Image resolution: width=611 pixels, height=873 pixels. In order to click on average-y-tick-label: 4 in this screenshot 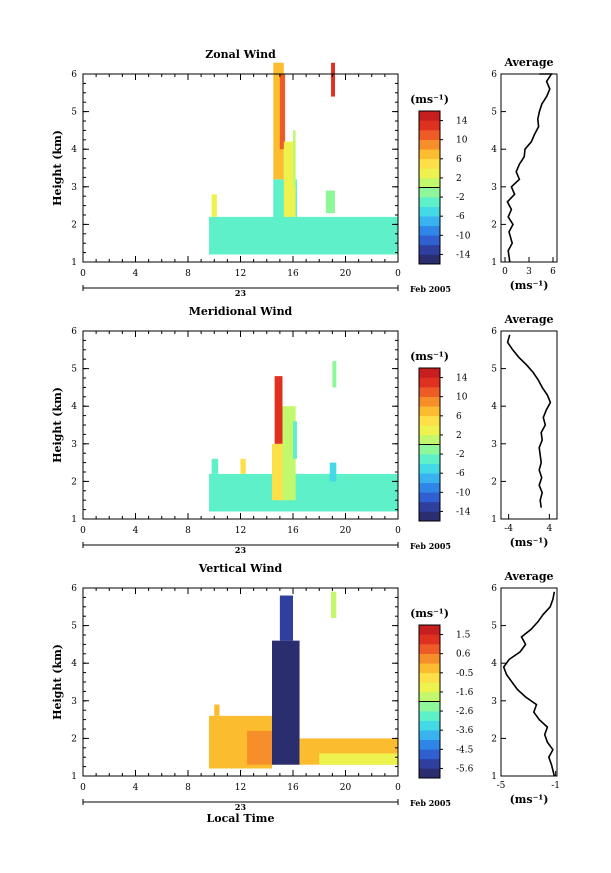, I will do `click(494, 150)`.